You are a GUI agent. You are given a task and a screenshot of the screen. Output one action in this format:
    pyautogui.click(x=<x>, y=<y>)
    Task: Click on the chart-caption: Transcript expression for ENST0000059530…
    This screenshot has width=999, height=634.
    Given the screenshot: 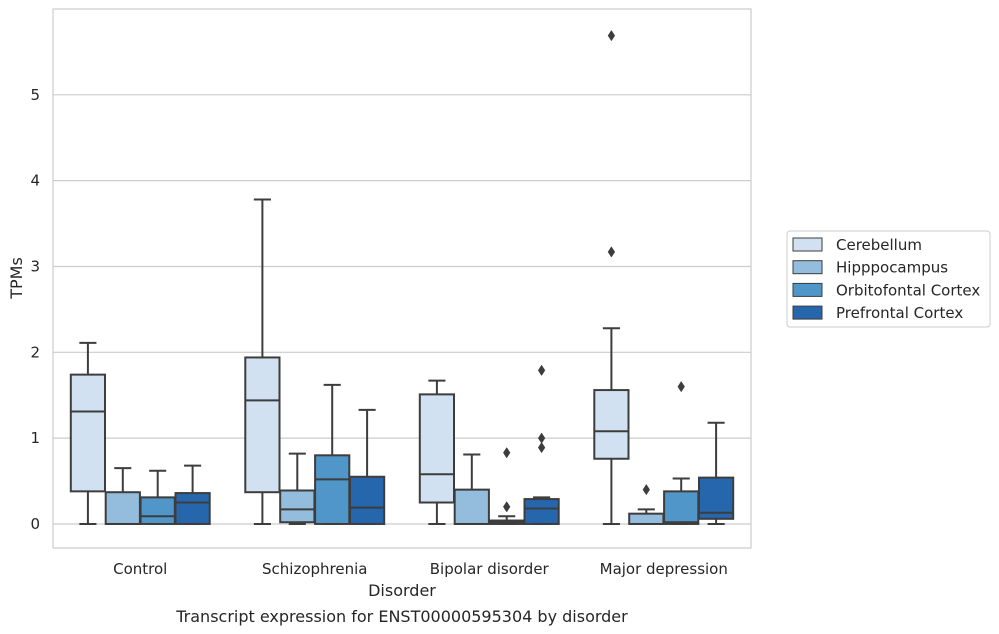 What is the action you would take?
    pyautogui.click(x=401, y=616)
    